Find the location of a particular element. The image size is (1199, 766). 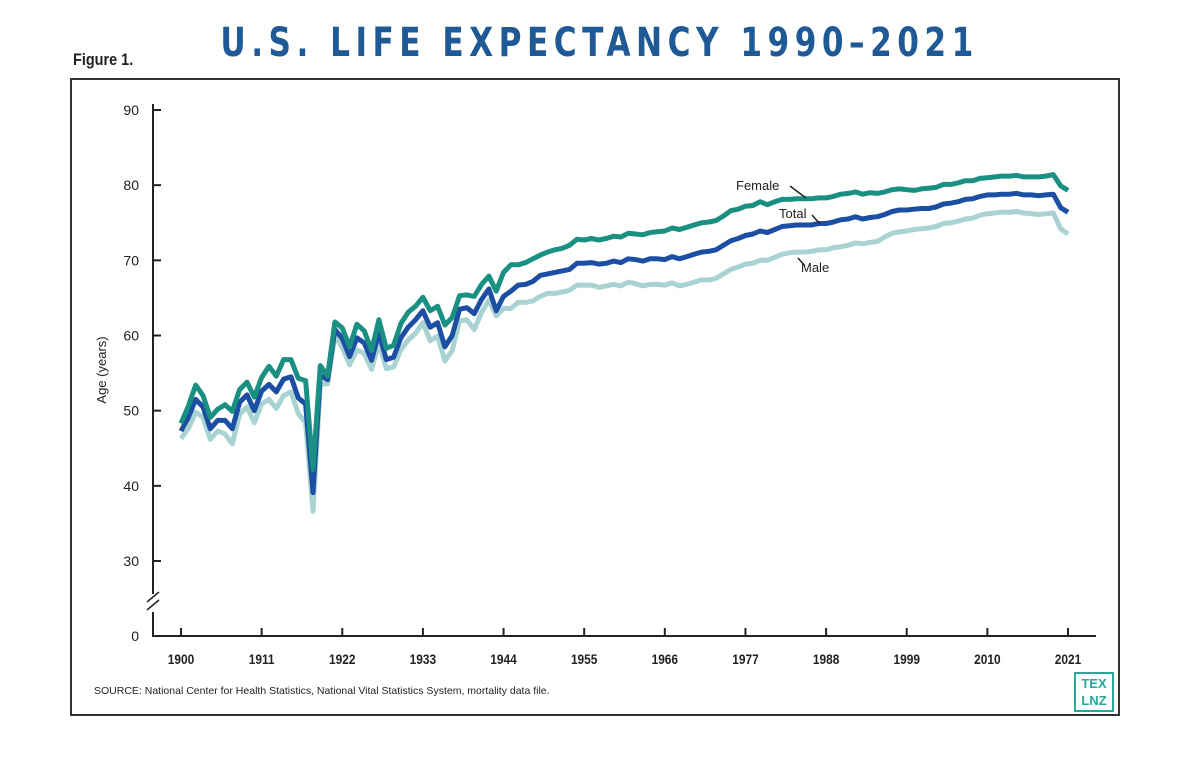

x-tick-label: 2021 is located at coordinates (1068, 659).